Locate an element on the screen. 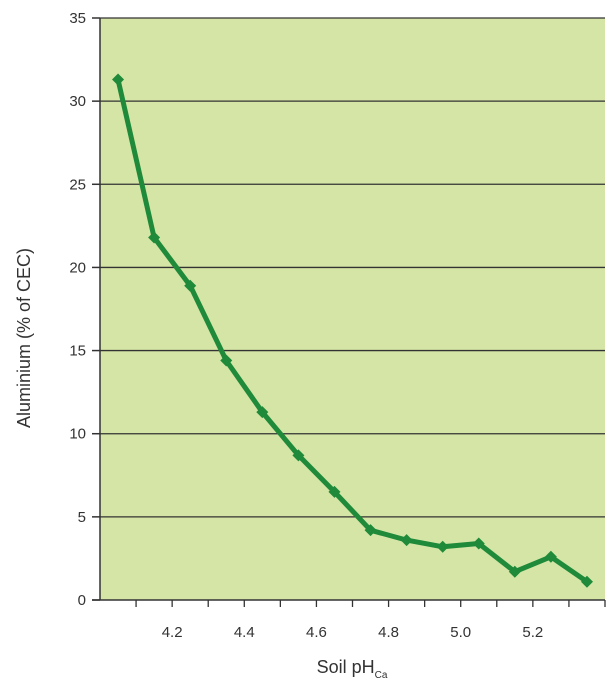  x-tick-label: 5.2 is located at coordinates (532, 632).